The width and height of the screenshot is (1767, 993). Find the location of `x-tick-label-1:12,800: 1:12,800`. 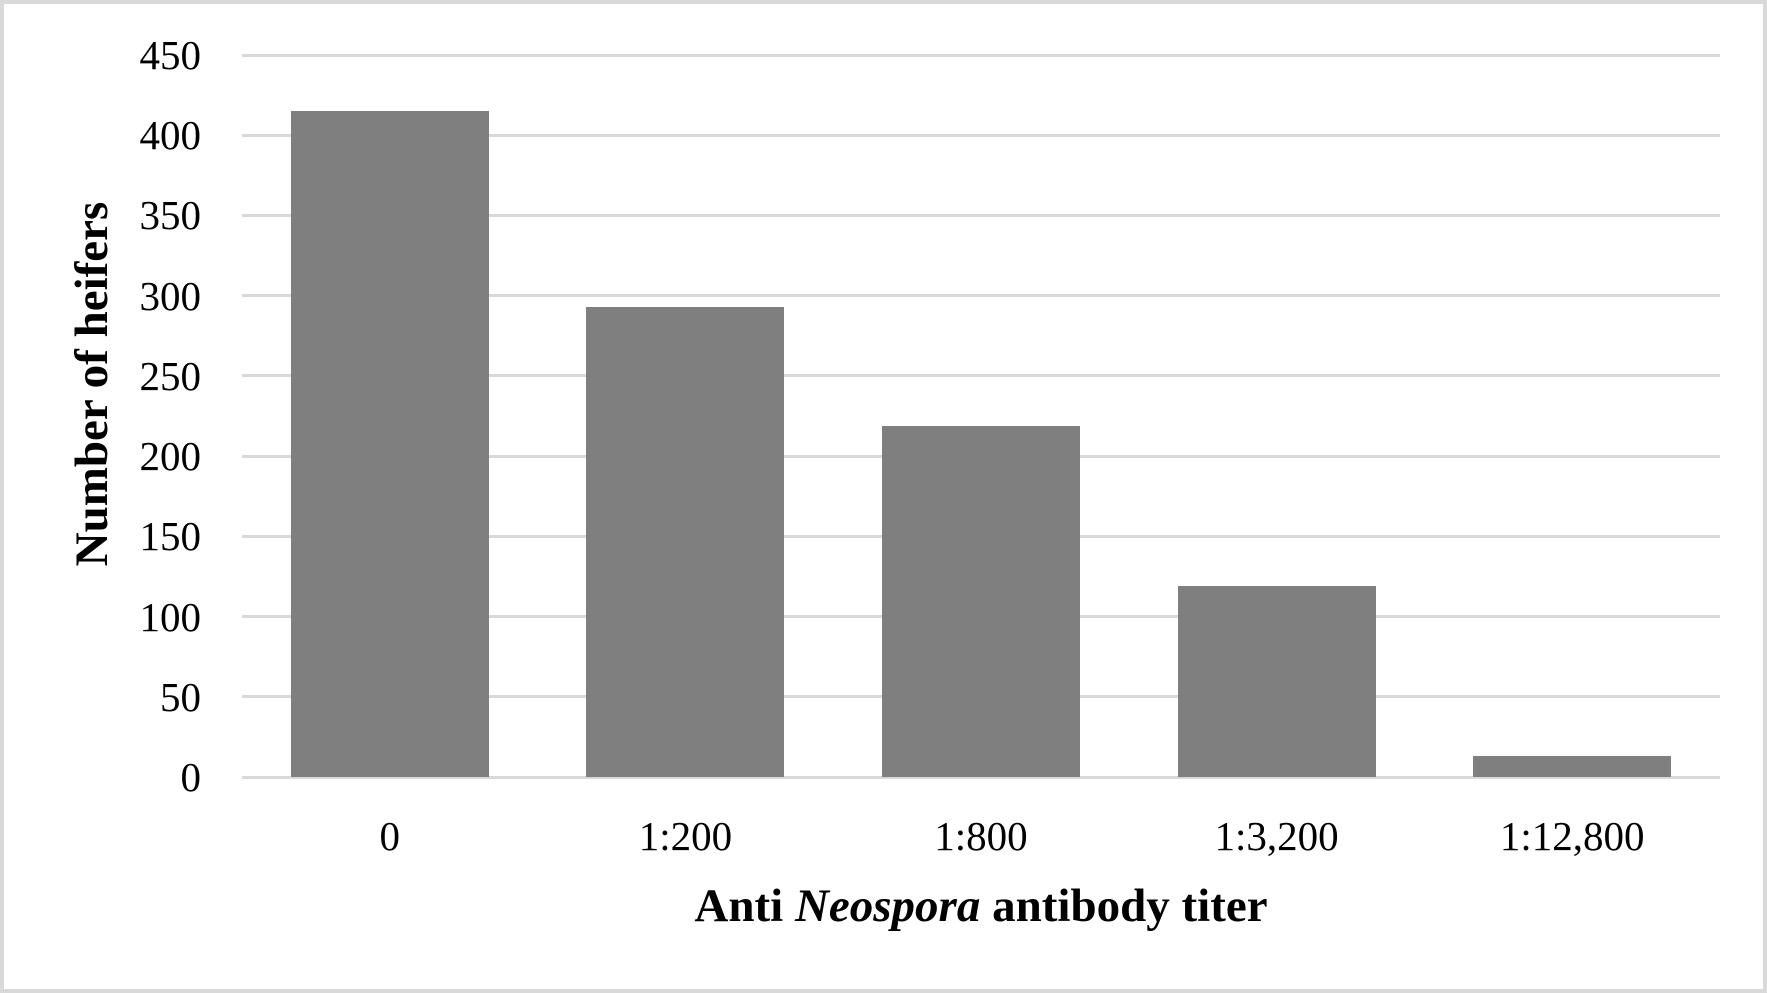

x-tick-label-1:12,800: 1:12,800 is located at coordinates (1572, 836).